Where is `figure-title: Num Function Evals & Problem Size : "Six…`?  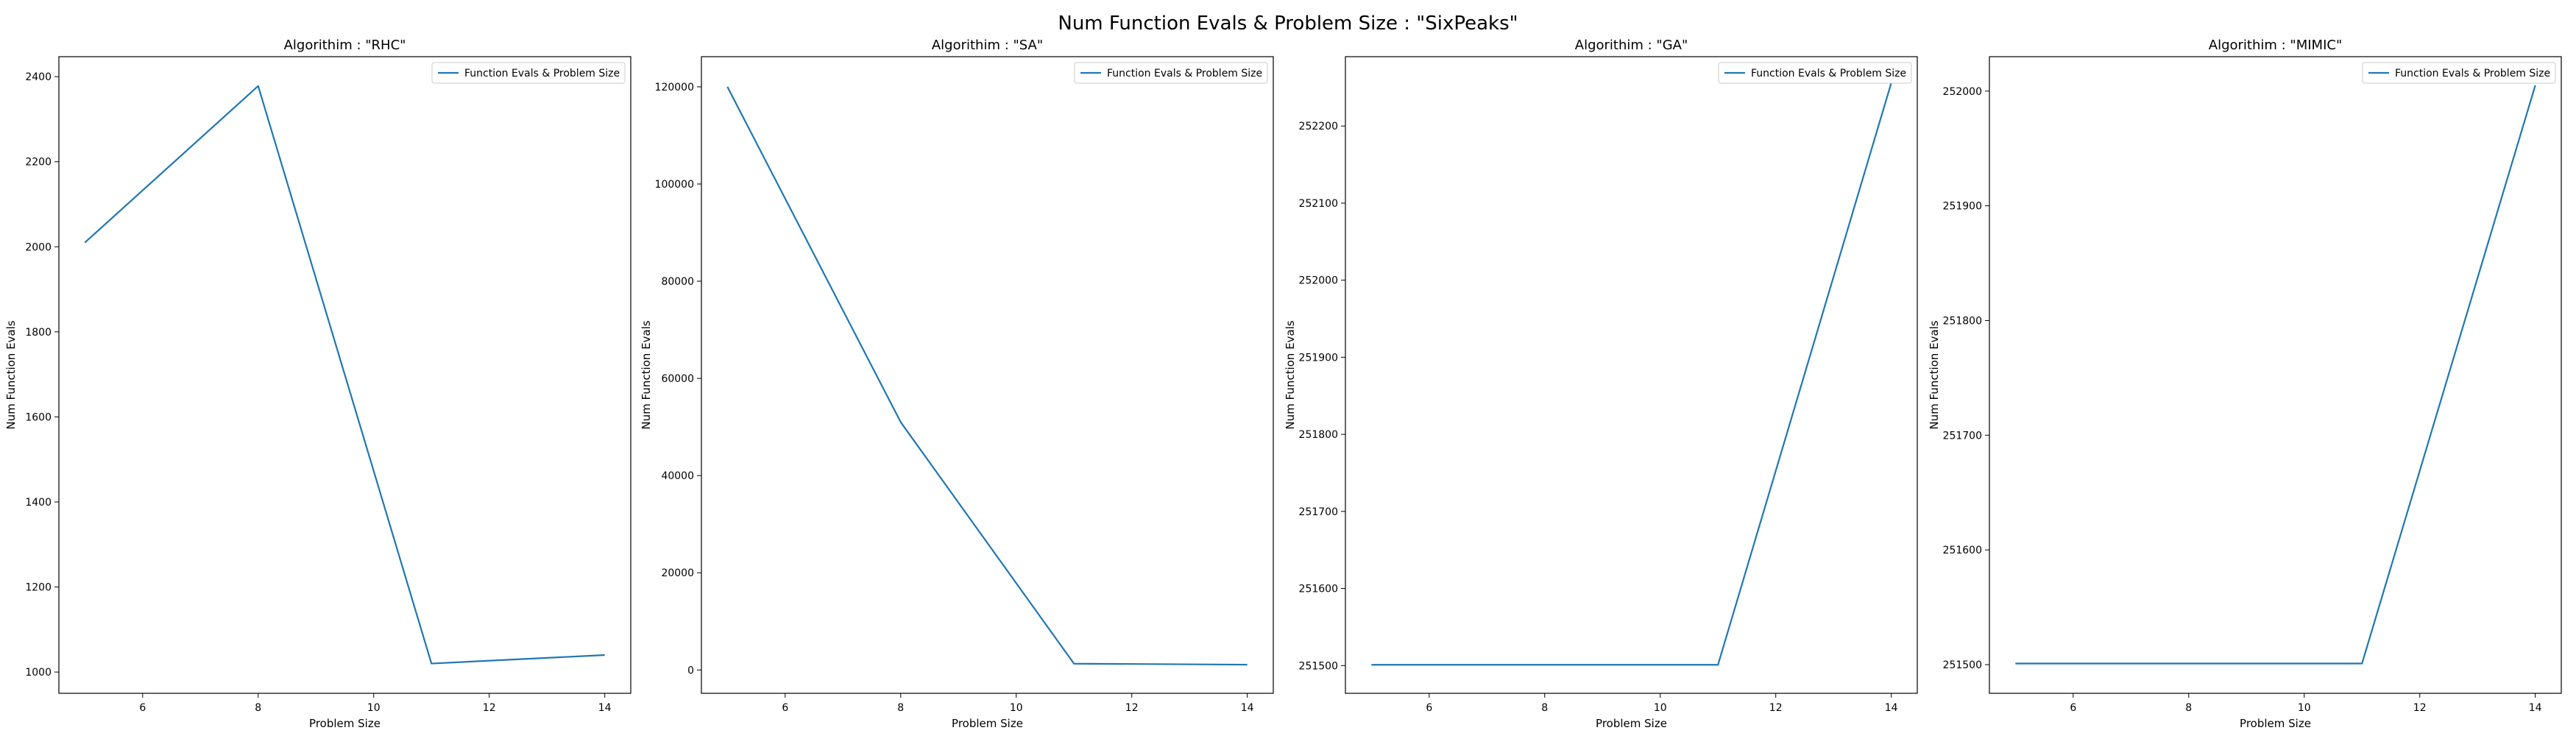
figure-title: Num Function Evals & Problem Size : "Six… is located at coordinates (1288, 24).